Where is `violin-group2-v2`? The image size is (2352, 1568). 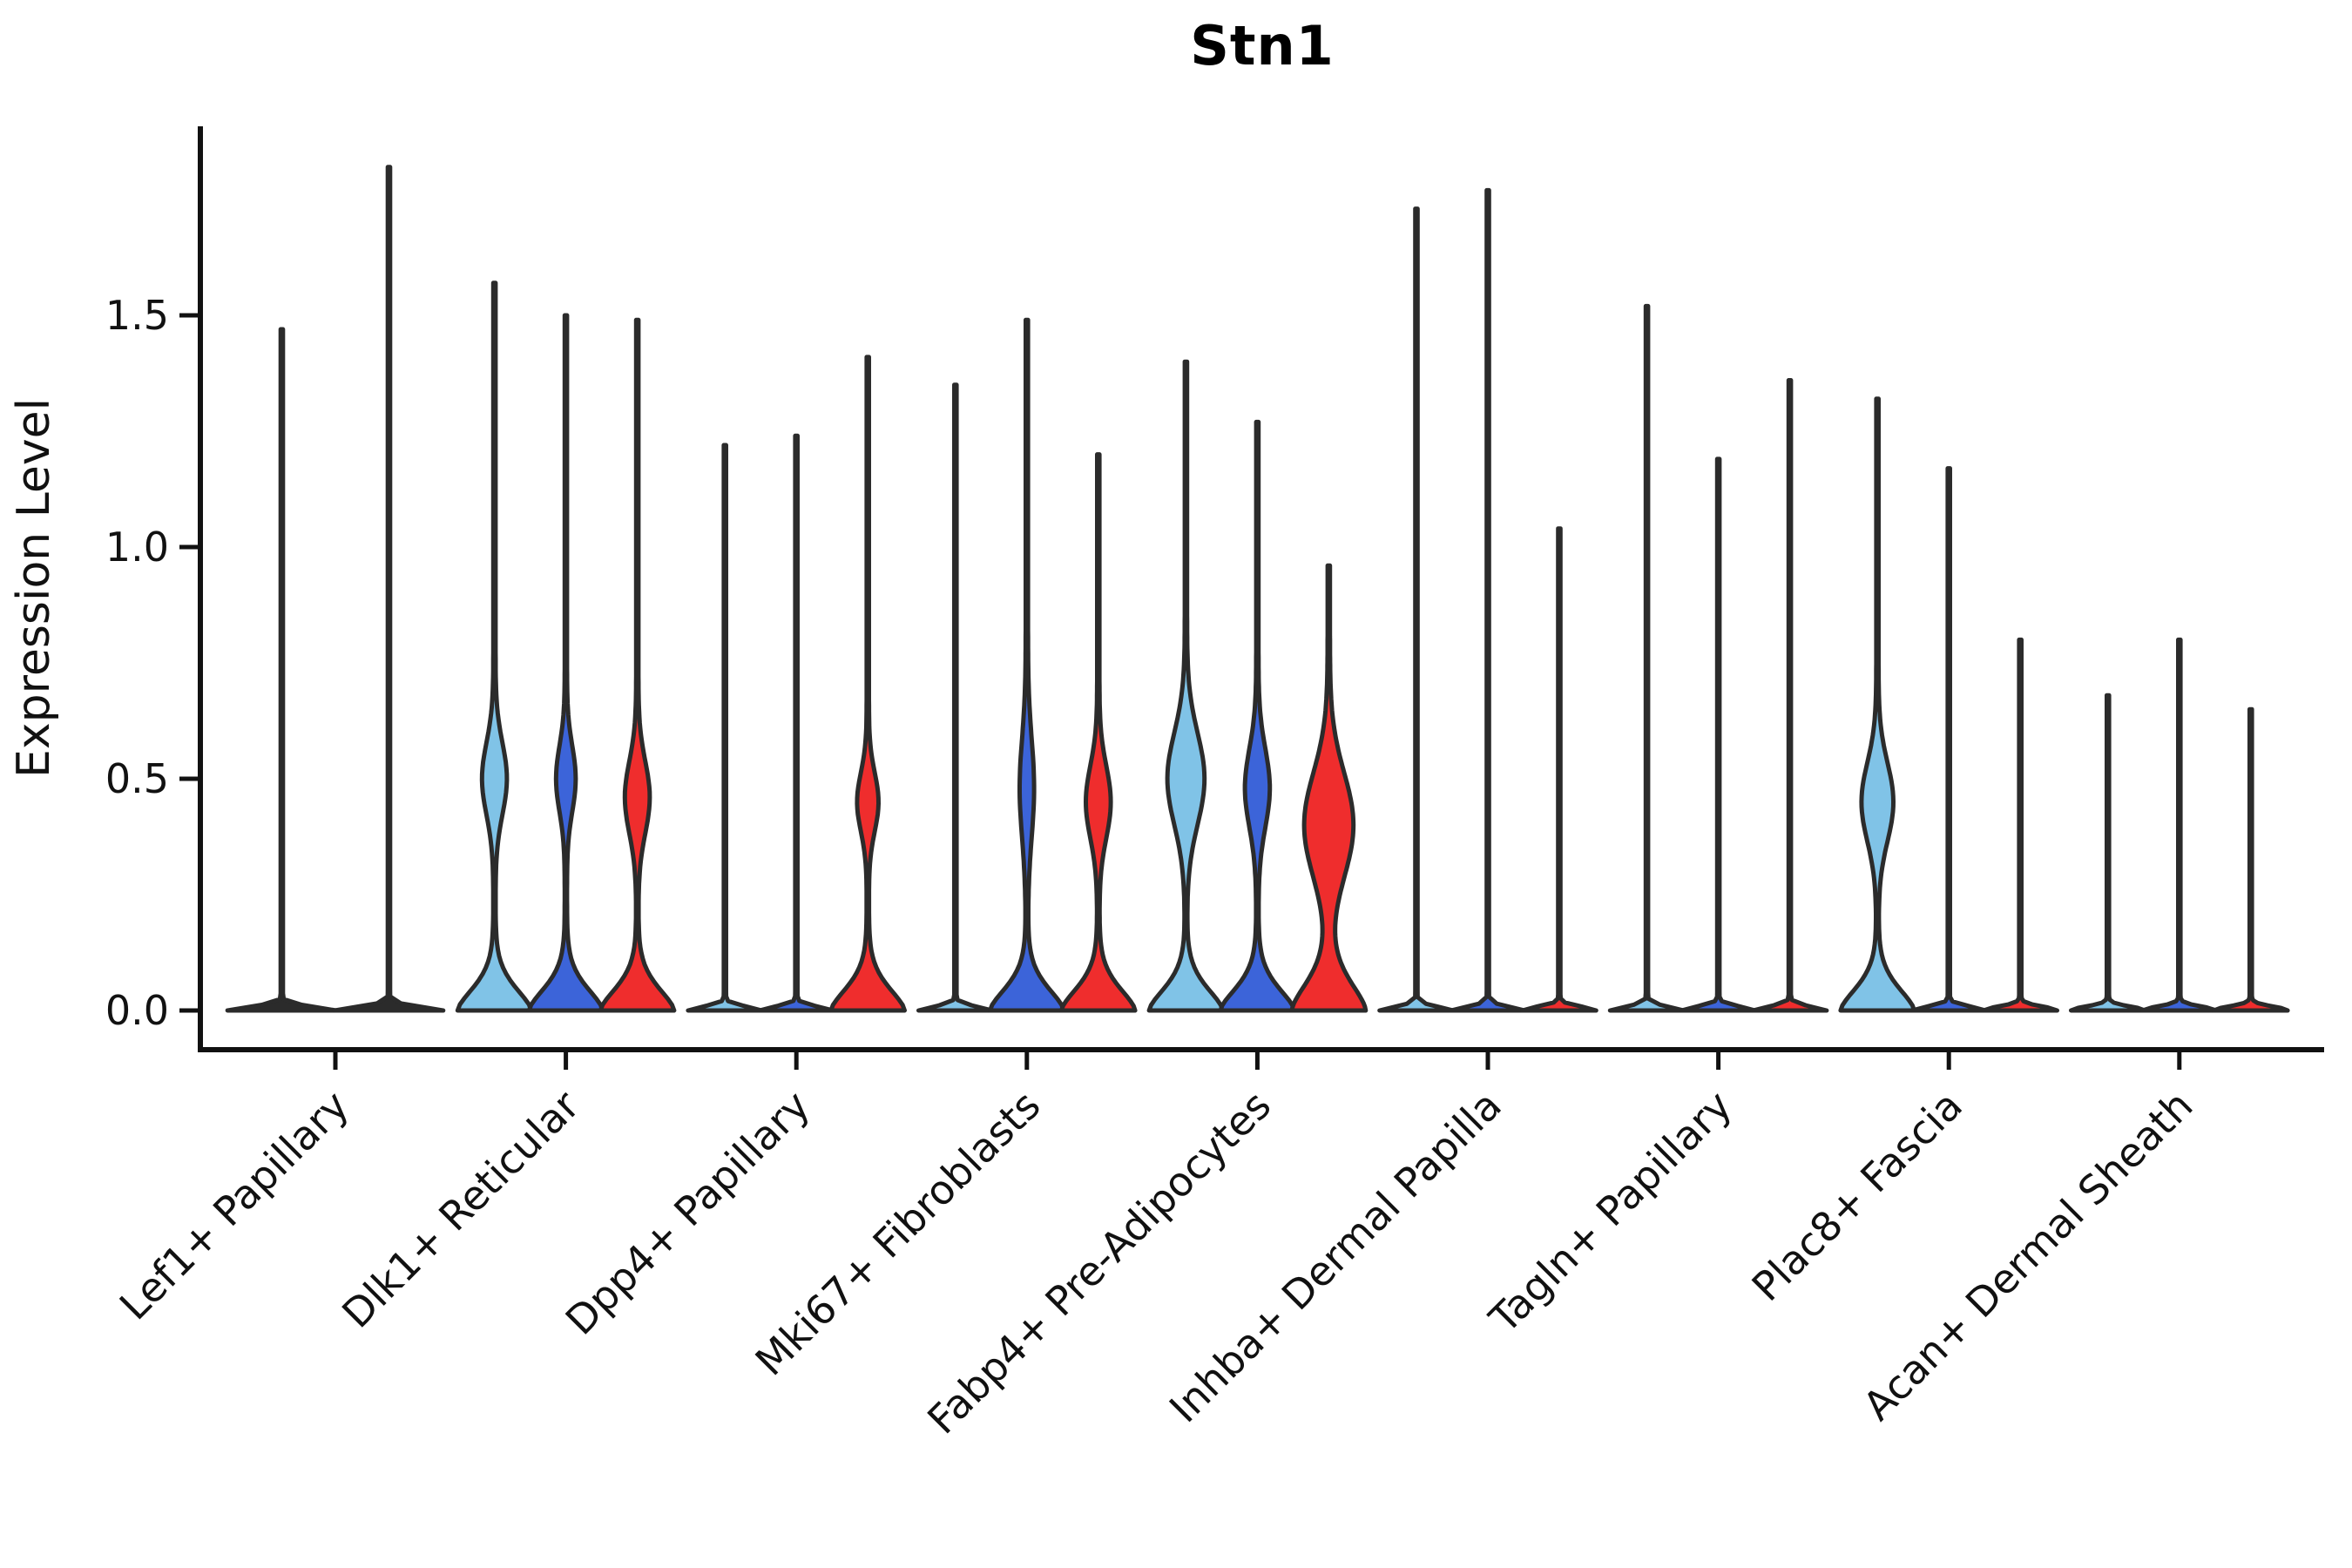 violin-group2-v2 is located at coordinates (565, 663).